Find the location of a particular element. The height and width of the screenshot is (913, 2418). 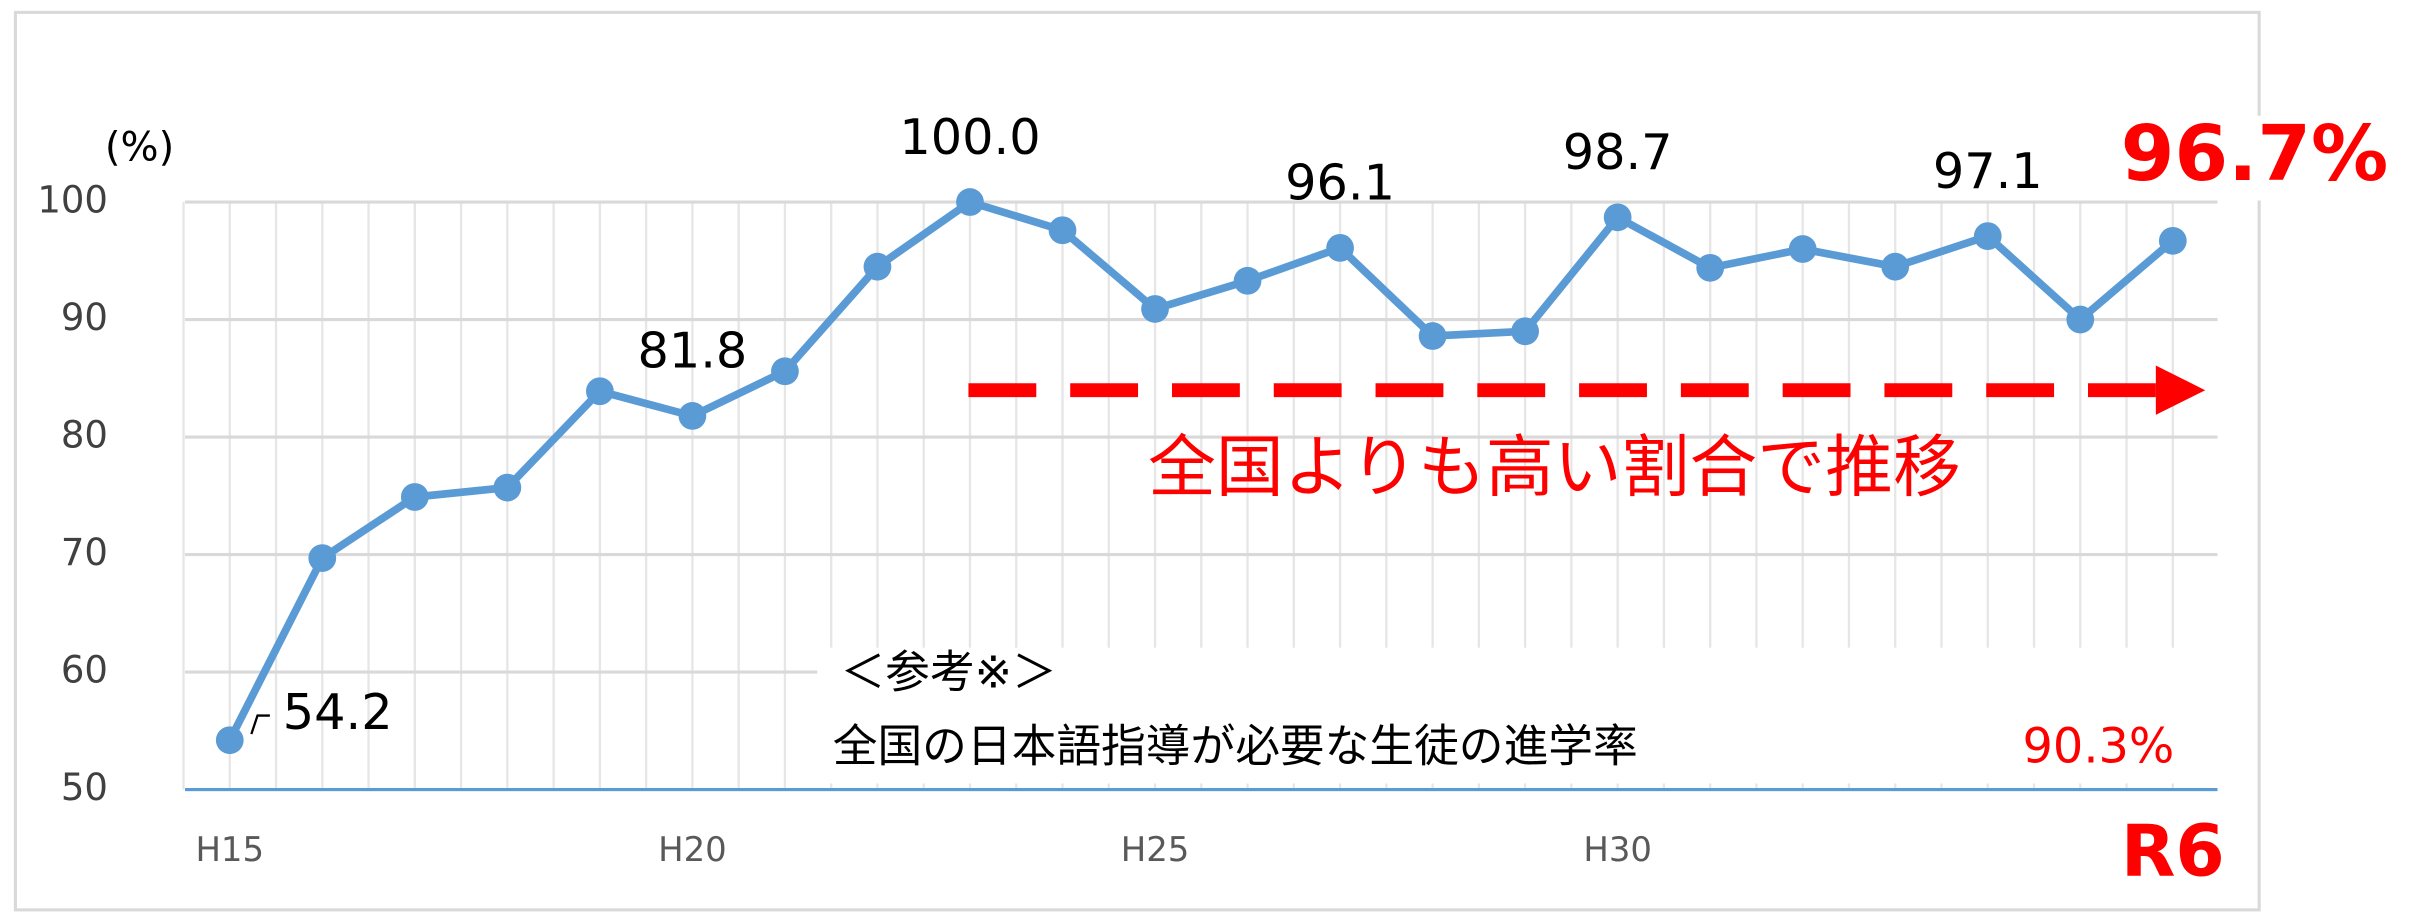

value-label: 98.7 is located at coordinates (1618, 152).